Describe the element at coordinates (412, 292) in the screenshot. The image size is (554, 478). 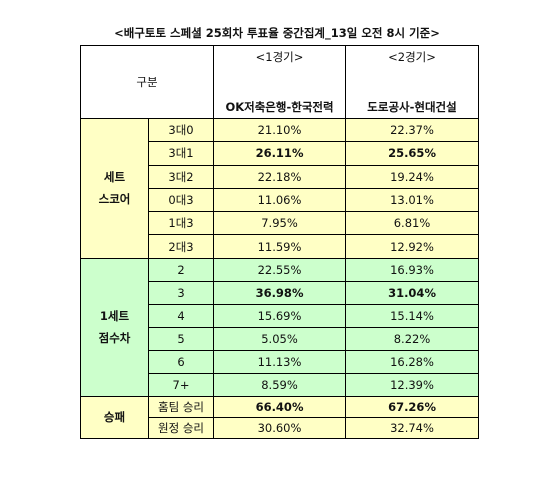
I see `row-value: 31.04%` at that location.